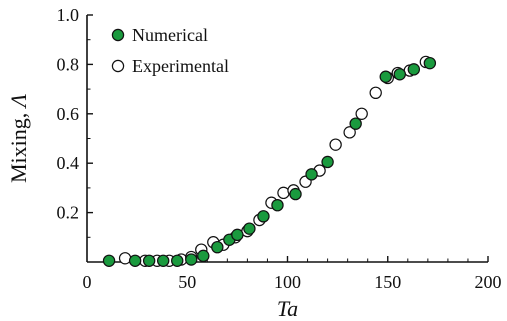 This screenshot has height=321, width=507. I want to click on legend: Numerical Experimental, so click(170, 50).